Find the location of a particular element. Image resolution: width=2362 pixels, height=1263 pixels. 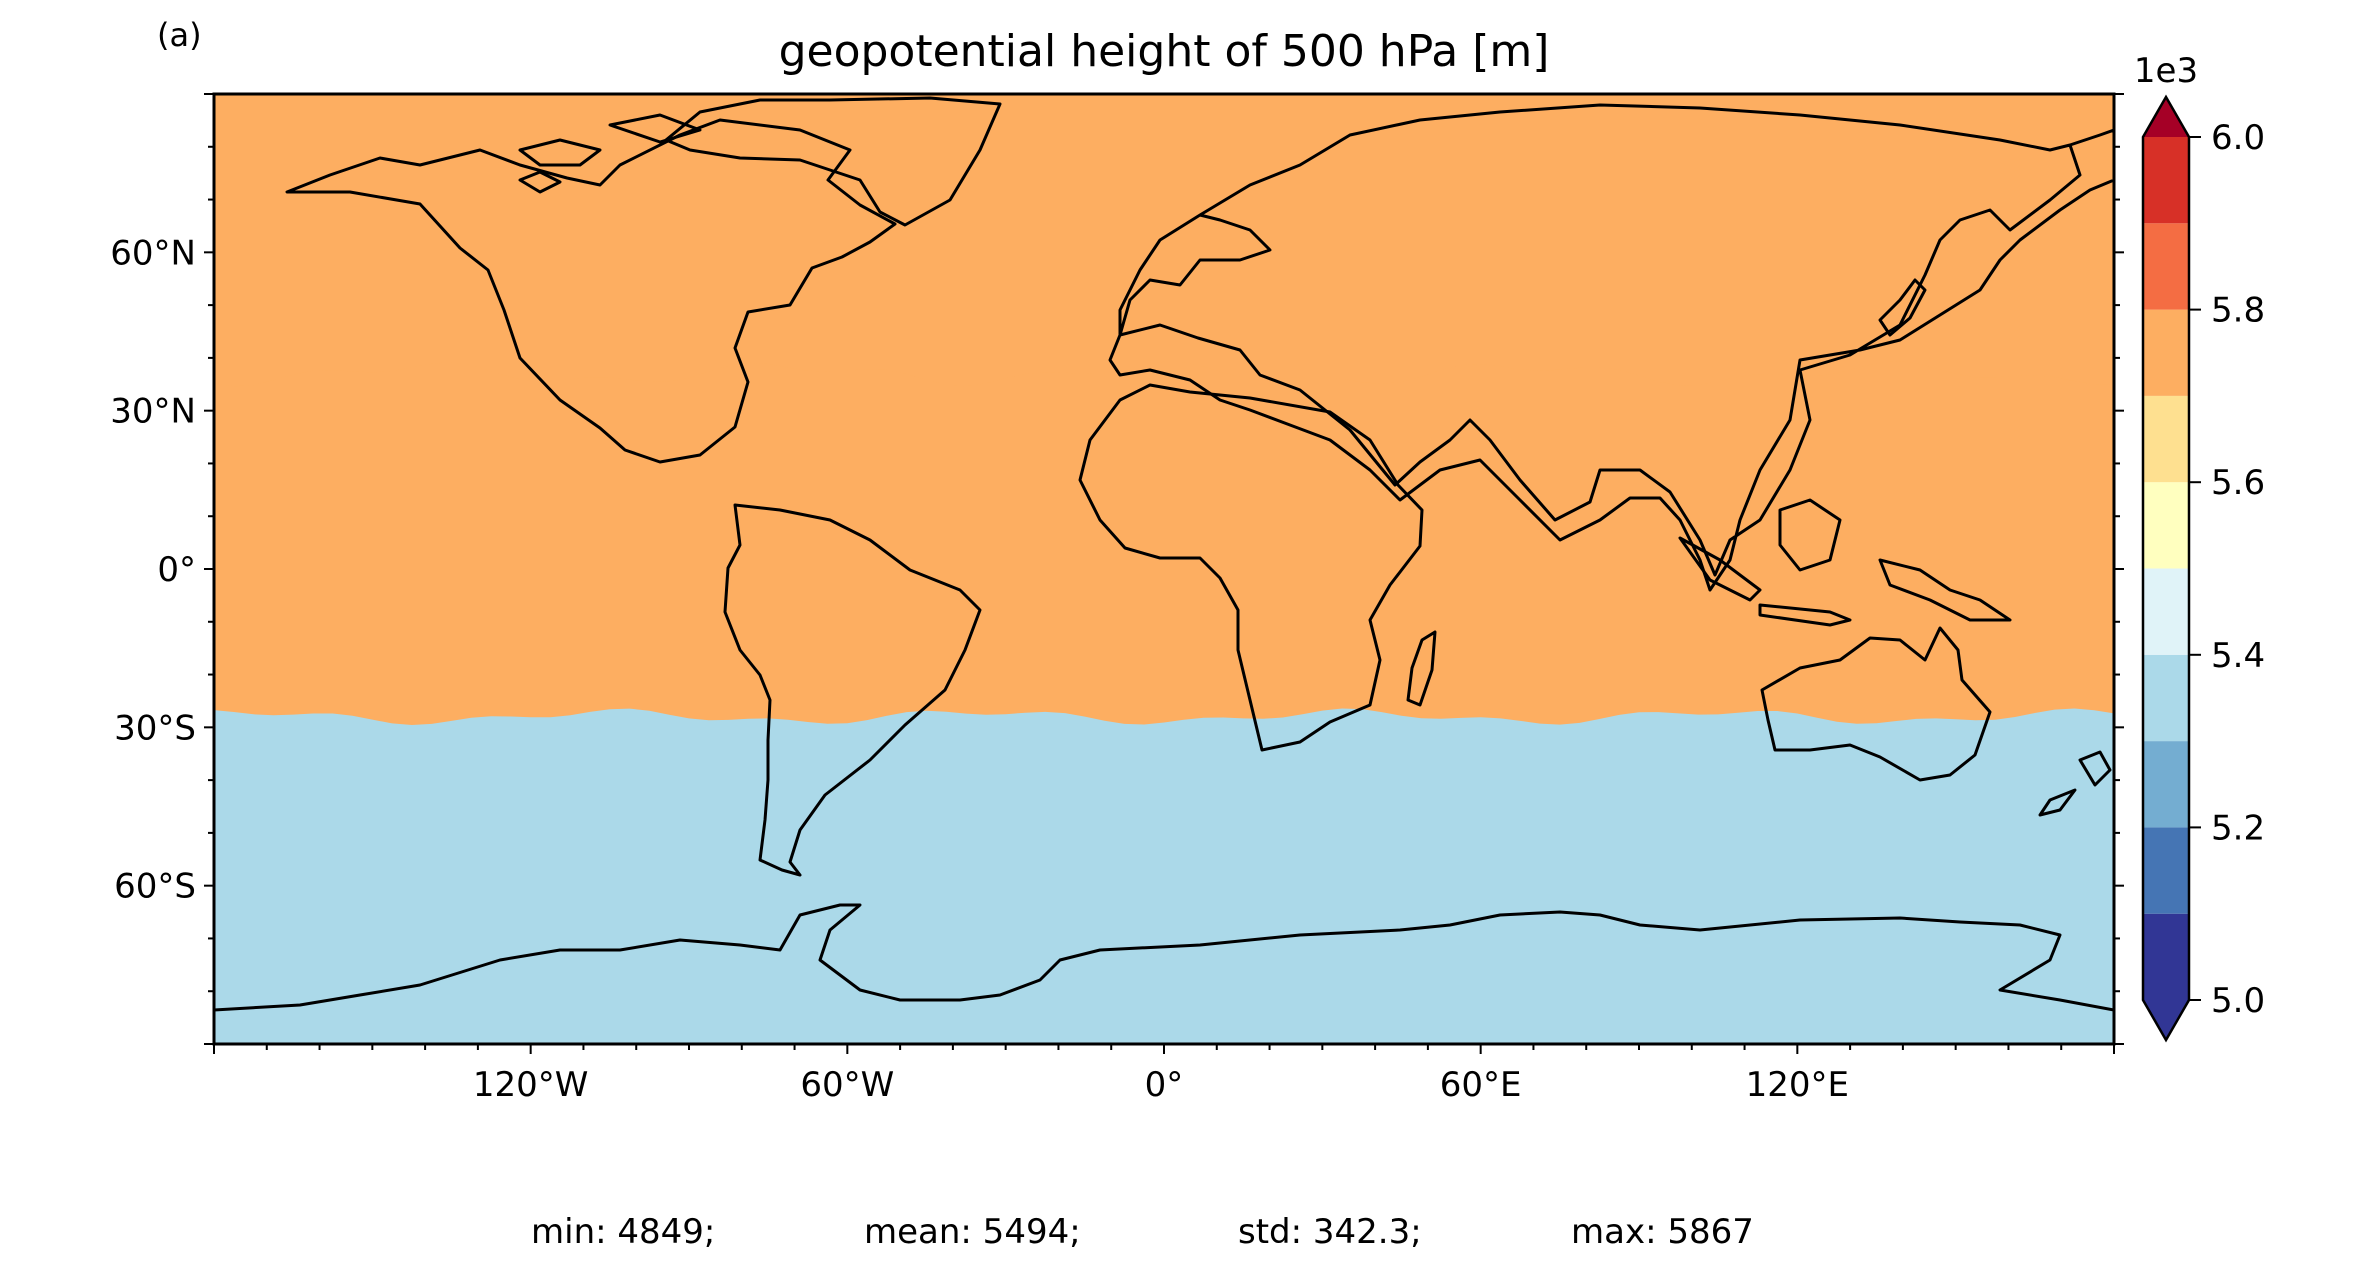

coast-australia is located at coordinates (1876, 704).